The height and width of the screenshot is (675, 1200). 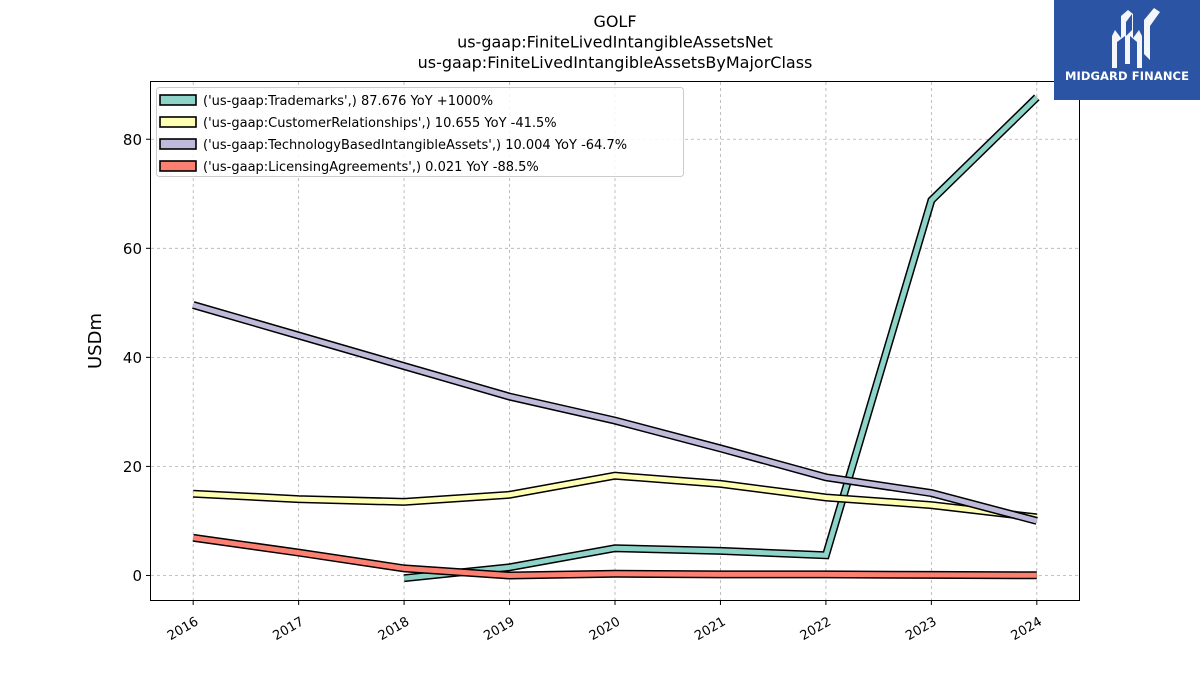 What do you see at coordinates (132, 467) in the screenshot?
I see `y-tick-label: 20` at bounding box center [132, 467].